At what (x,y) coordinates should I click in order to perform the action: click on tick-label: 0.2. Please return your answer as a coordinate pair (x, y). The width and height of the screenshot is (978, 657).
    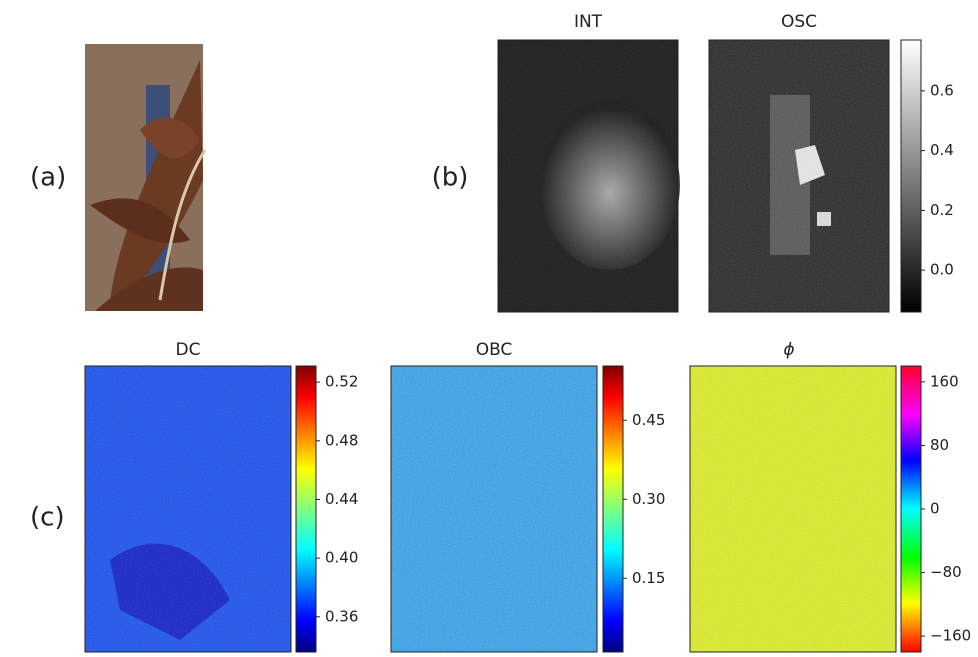
    Looking at the image, I should click on (942, 210).